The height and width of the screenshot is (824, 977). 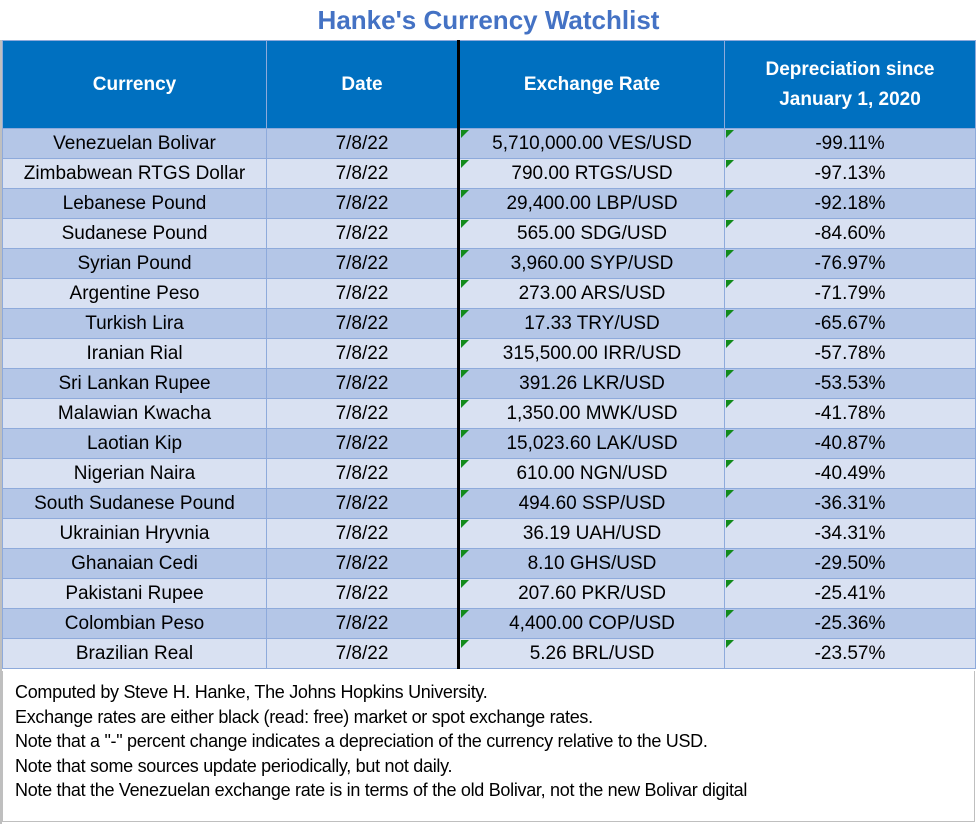 I want to click on cell-exchange-rate: 1,350.00 MWK/USD, so click(x=591, y=413).